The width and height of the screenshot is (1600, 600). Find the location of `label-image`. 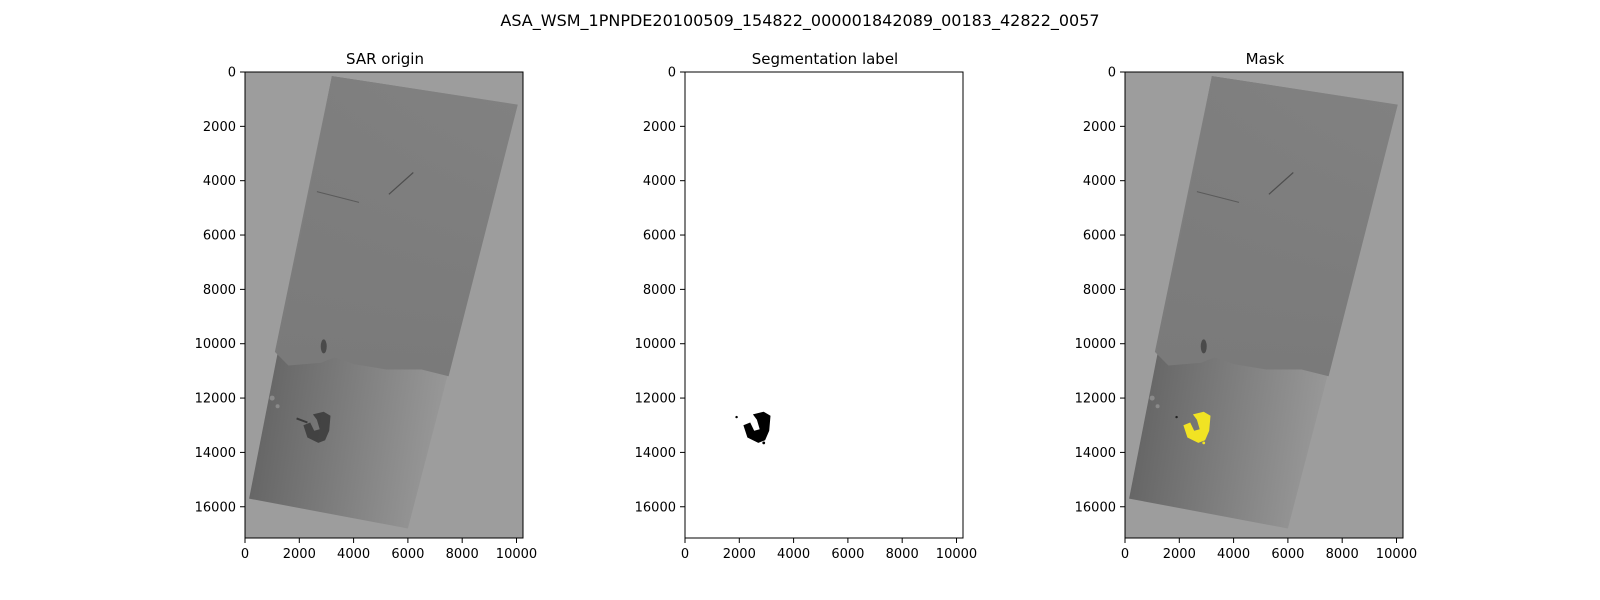

label-image is located at coordinates (824, 305).